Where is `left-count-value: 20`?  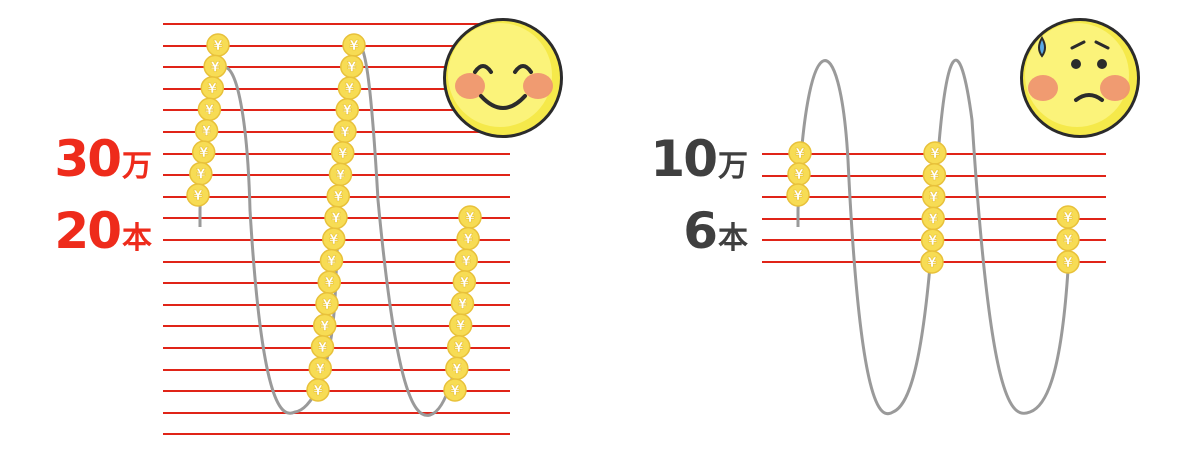
left-count-value: 20 is located at coordinates (88, 231).